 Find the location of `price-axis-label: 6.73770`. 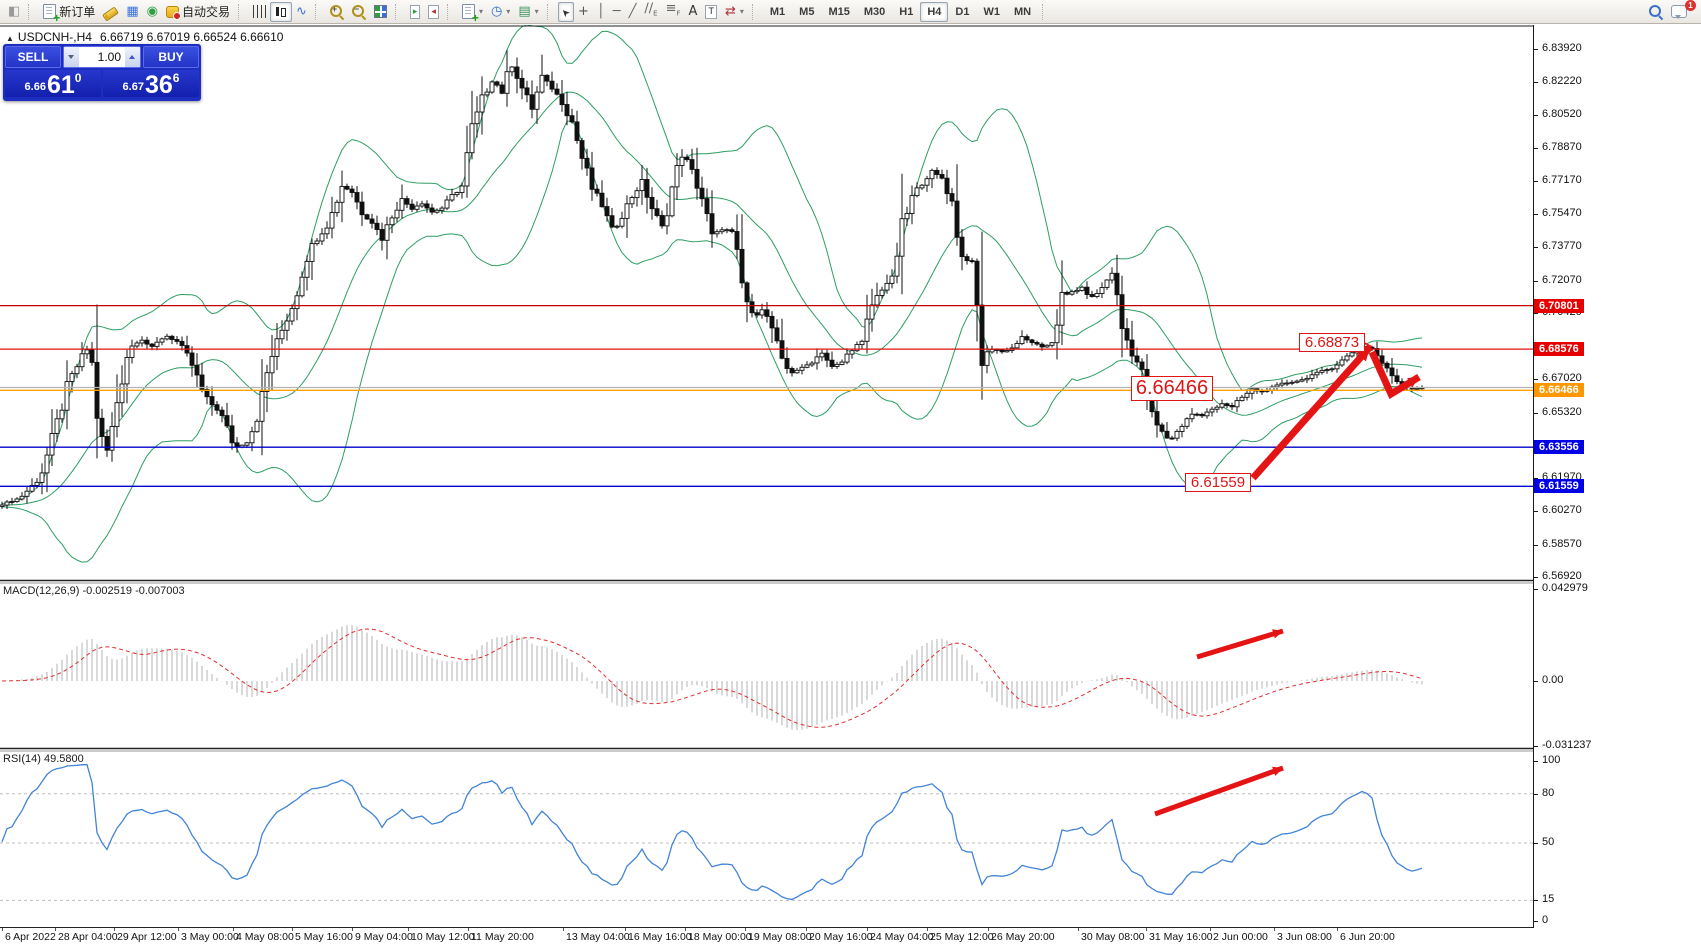

price-axis-label: 6.73770 is located at coordinates (1562, 246).